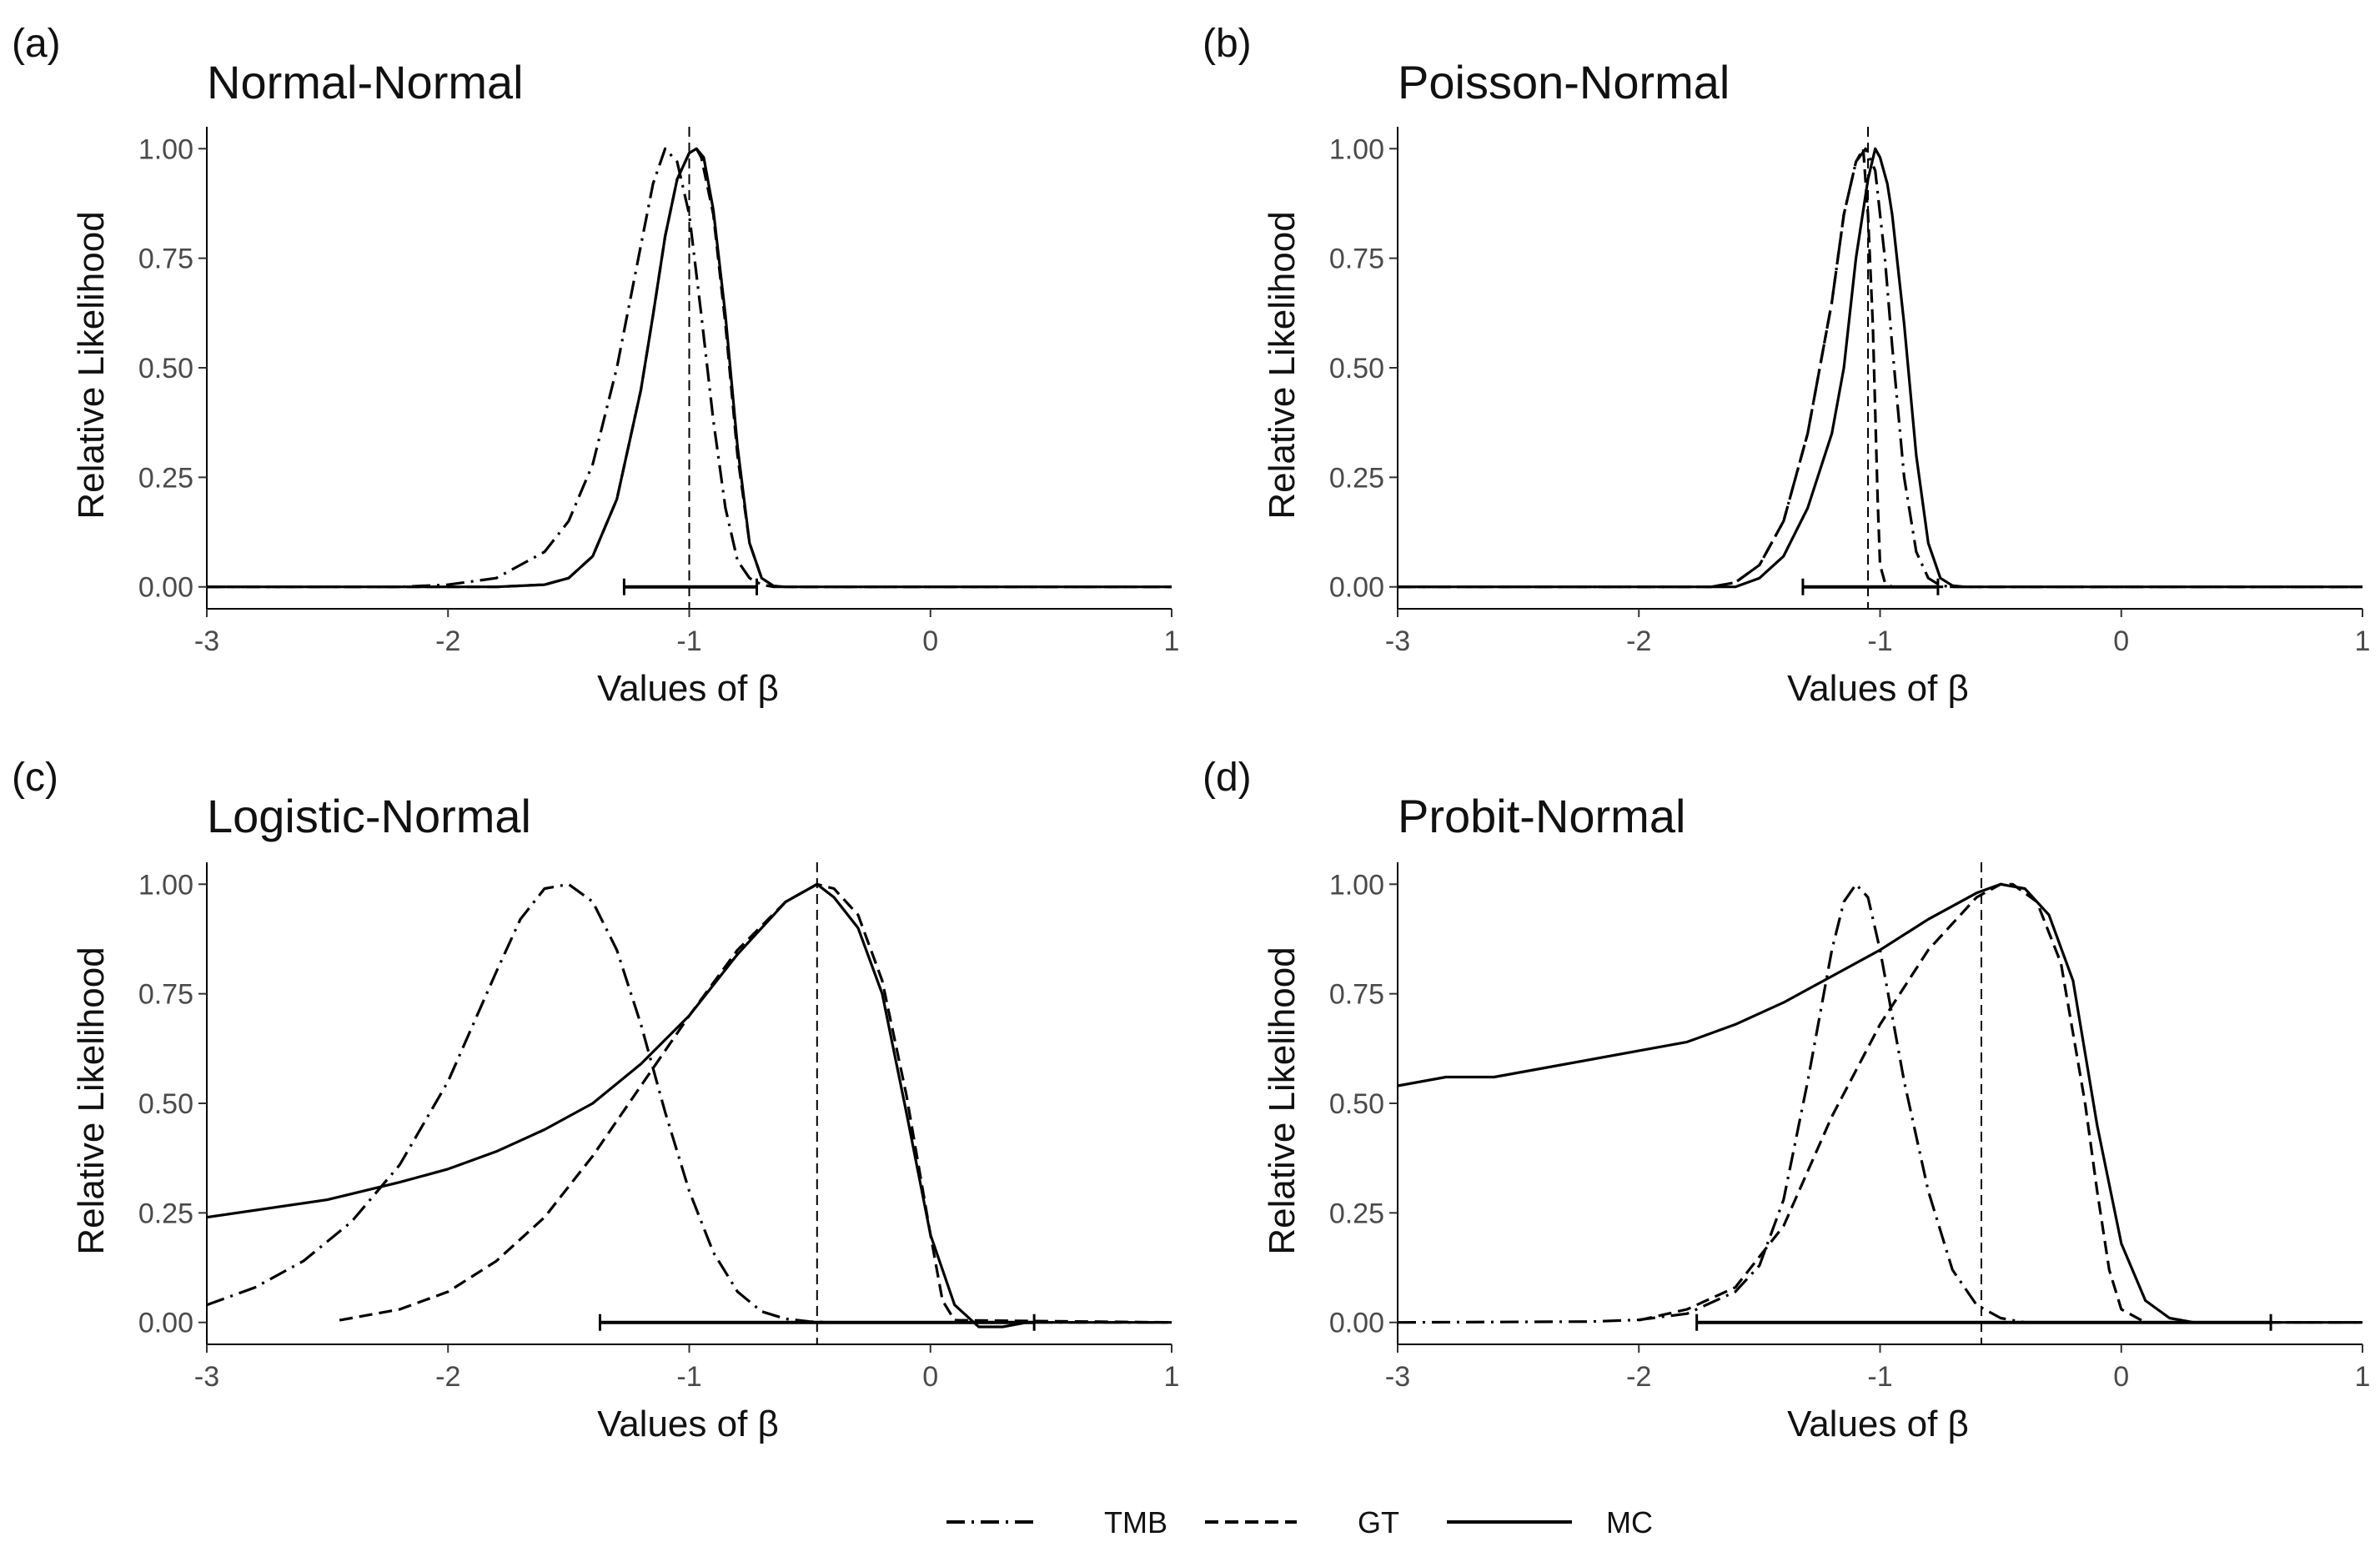 The image size is (2380, 1547). What do you see at coordinates (369, 816) in the screenshot?
I see `panel-title: Logistic-Normal` at bounding box center [369, 816].